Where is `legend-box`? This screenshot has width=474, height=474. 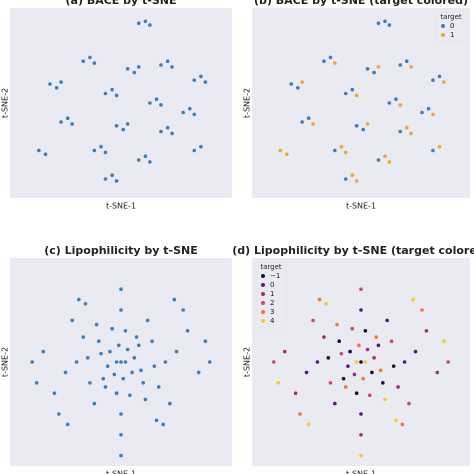 legend-box is located at coordinates (271, 295).